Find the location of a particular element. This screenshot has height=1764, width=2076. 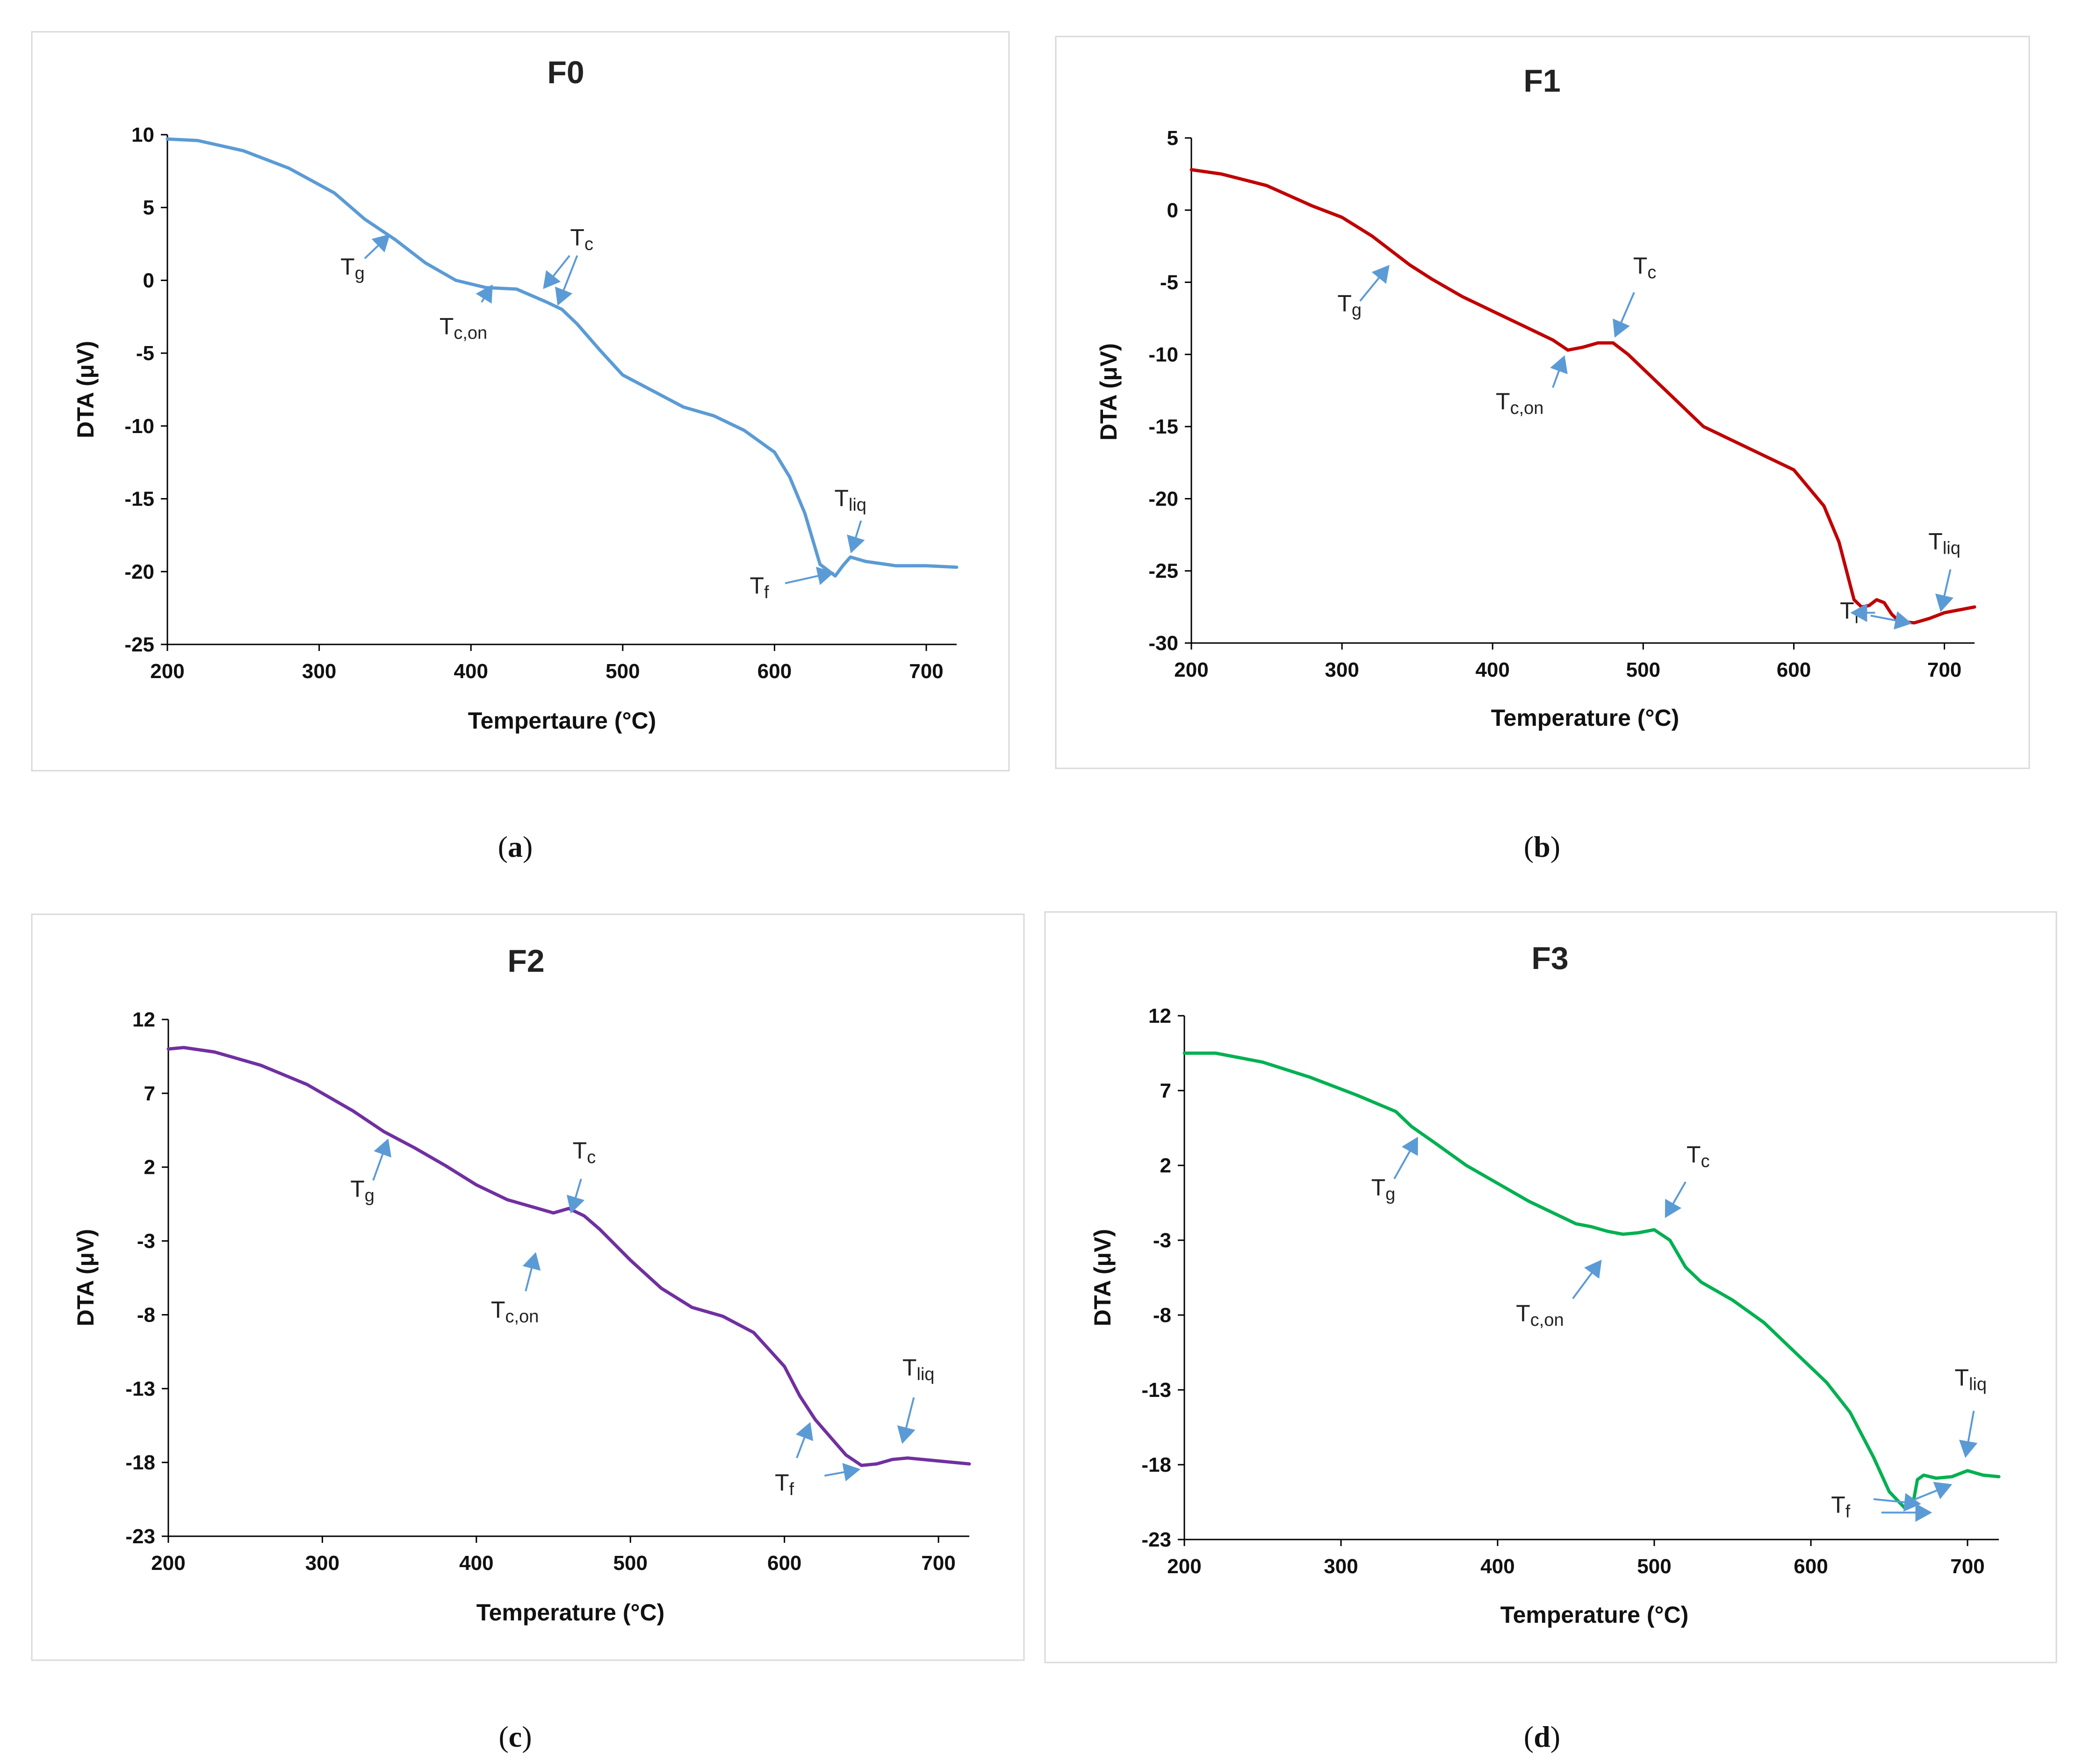

caption-a: (a) is located at coordinates (515, 846).